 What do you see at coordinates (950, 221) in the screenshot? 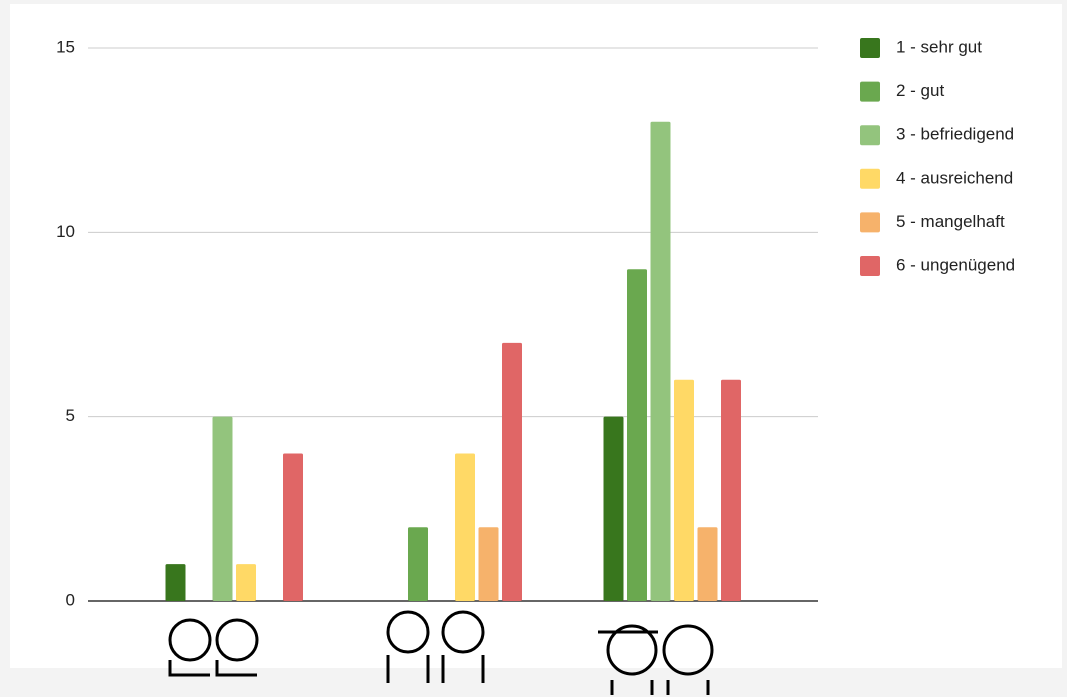
I see `legend-label: 5 - mangelhaft` at bounding box center [950, 221].